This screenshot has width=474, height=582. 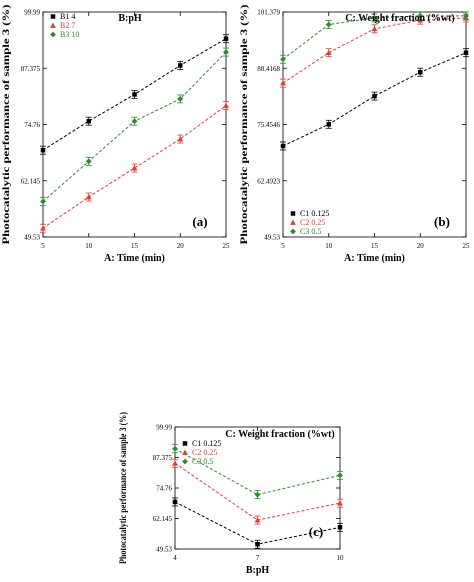 What do you see at coordinates (442, 221) in the screenshot?
I see `panel-label: (b)` at bounding box center [442, 221].